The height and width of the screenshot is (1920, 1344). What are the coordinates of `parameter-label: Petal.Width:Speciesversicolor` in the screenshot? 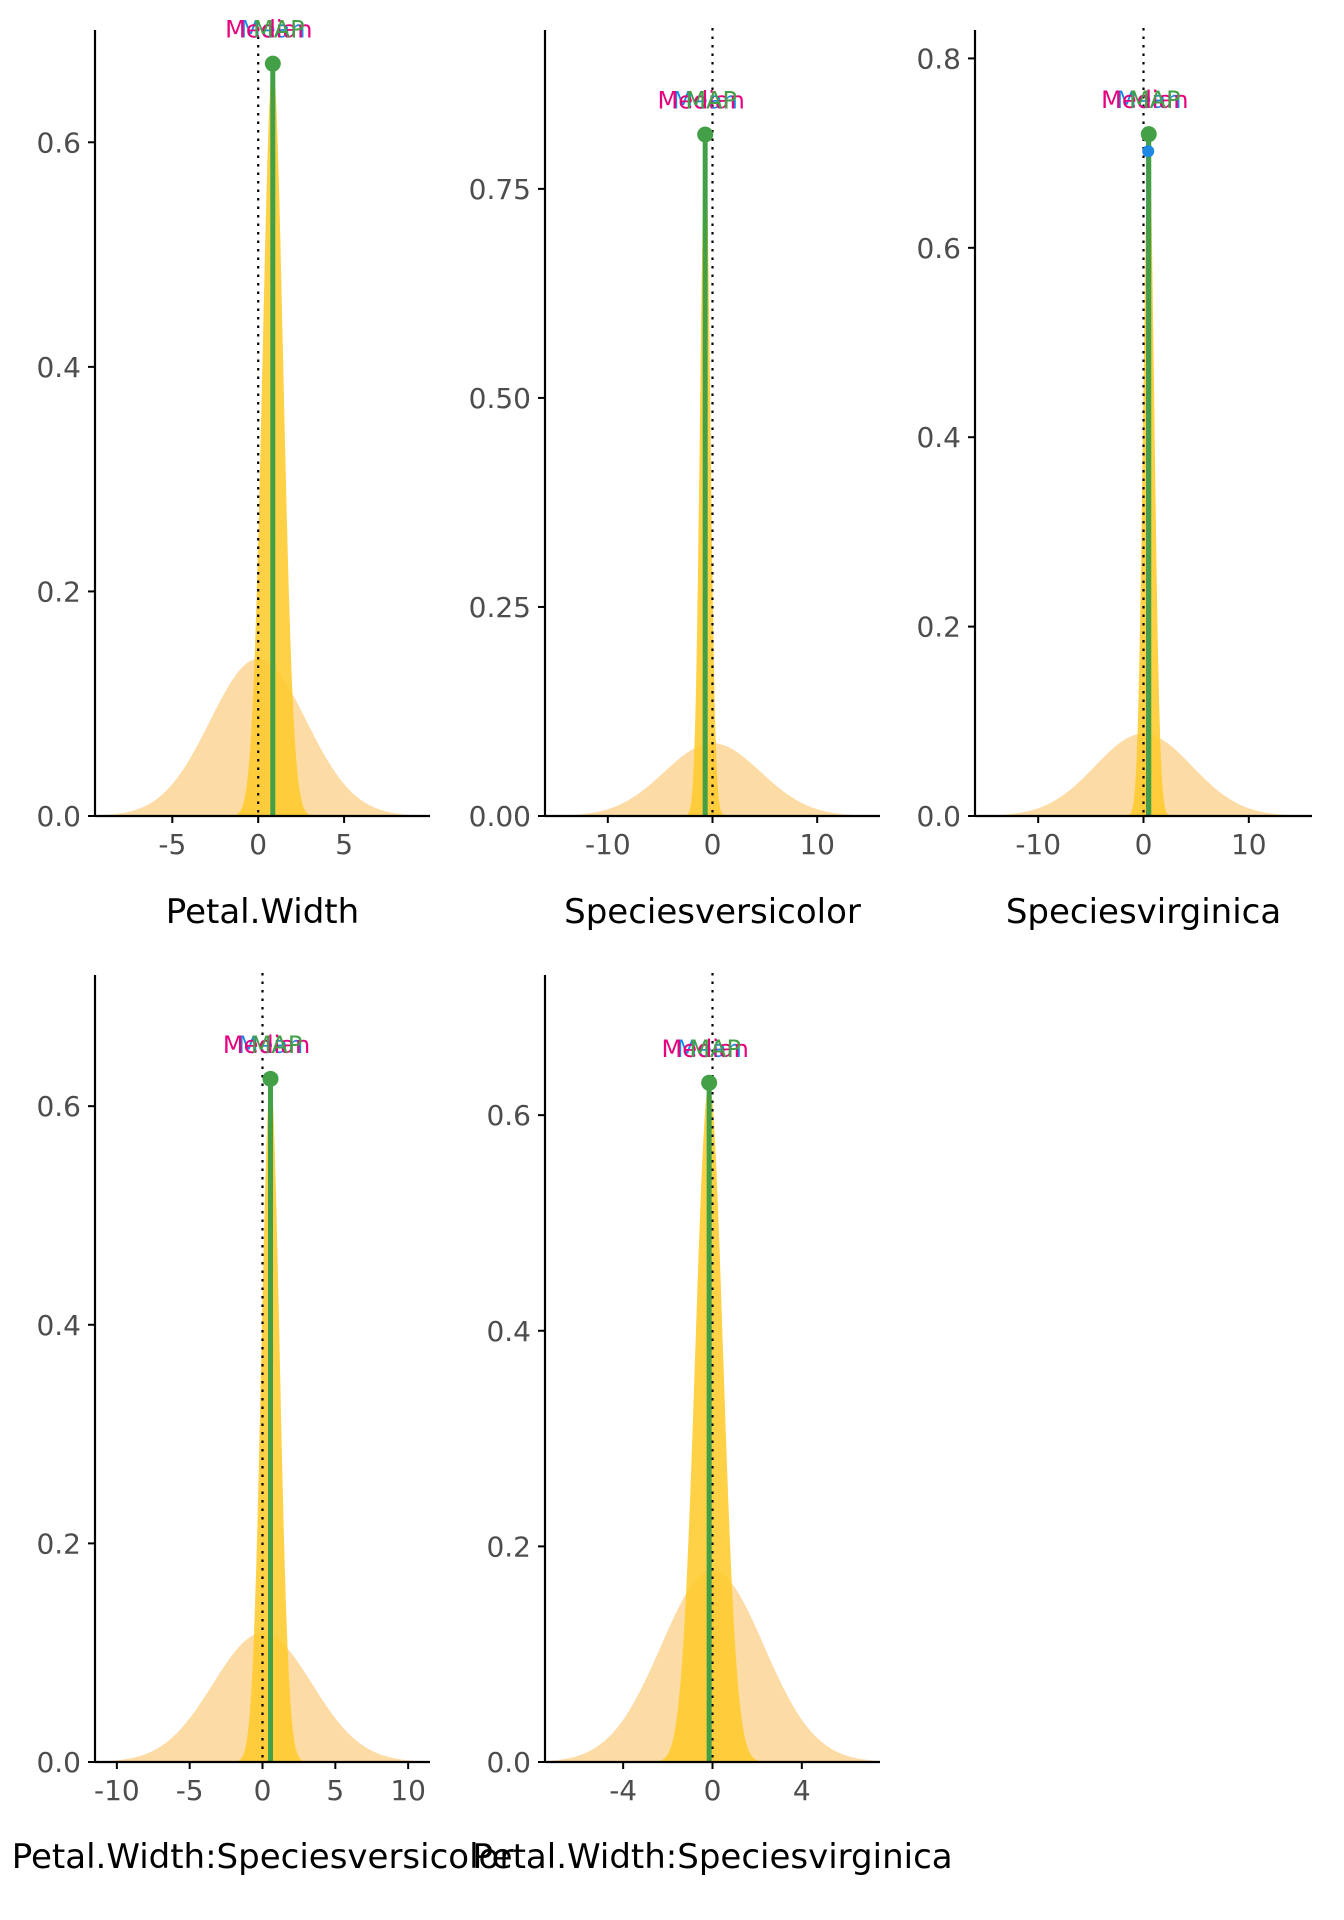 It's located at (263, 1857).